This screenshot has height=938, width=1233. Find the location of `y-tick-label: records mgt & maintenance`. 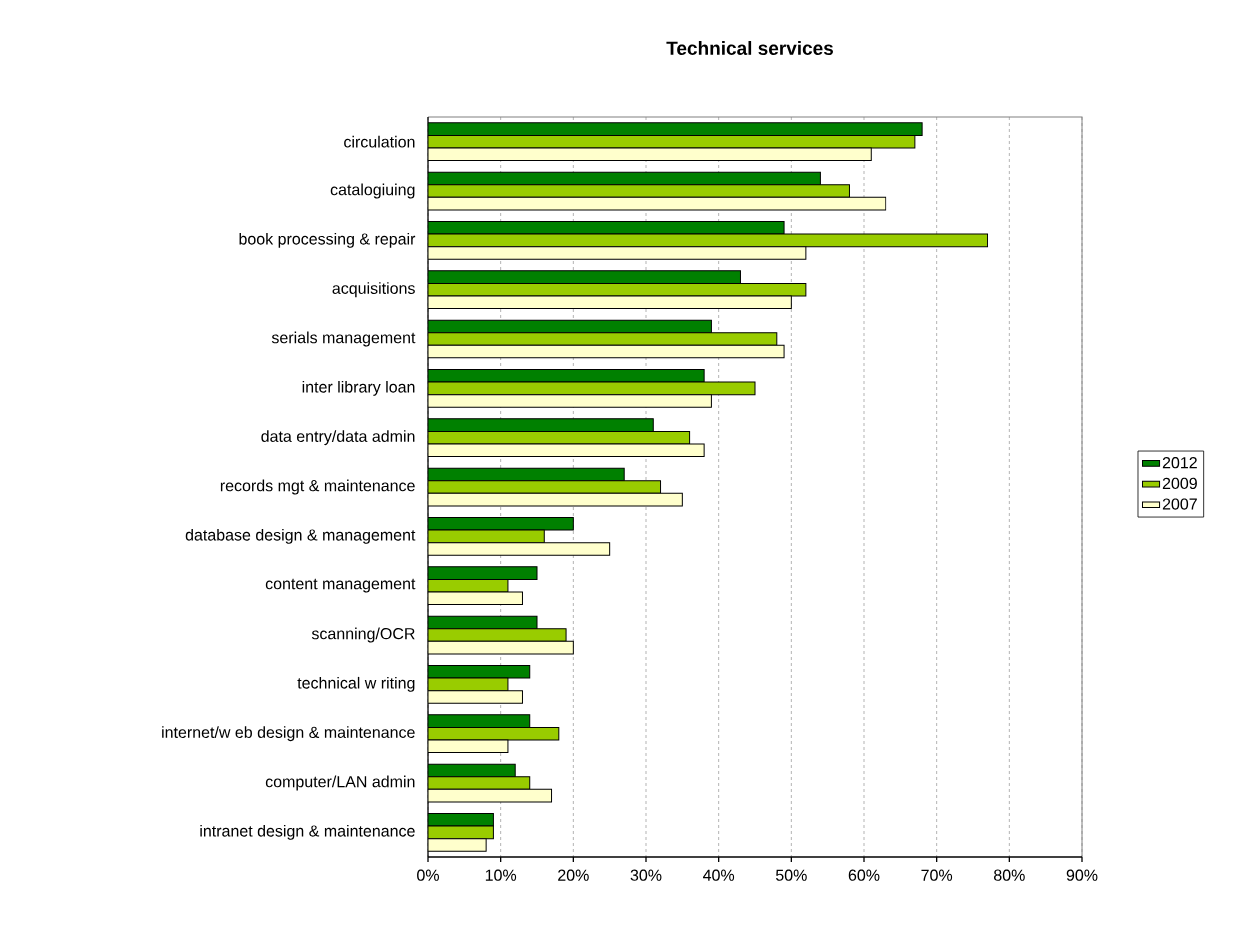

y-tick-label: records mgt & maintenance is located at coordinates (317, 487).